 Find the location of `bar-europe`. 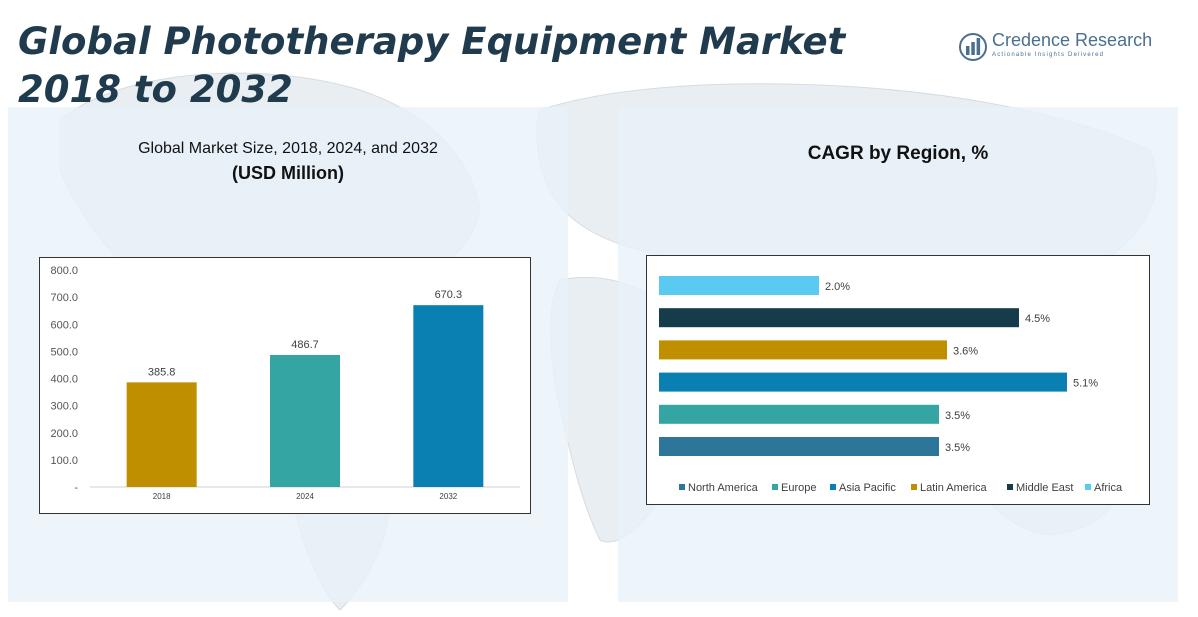

bar-europe is located at coordinates (799, 414).